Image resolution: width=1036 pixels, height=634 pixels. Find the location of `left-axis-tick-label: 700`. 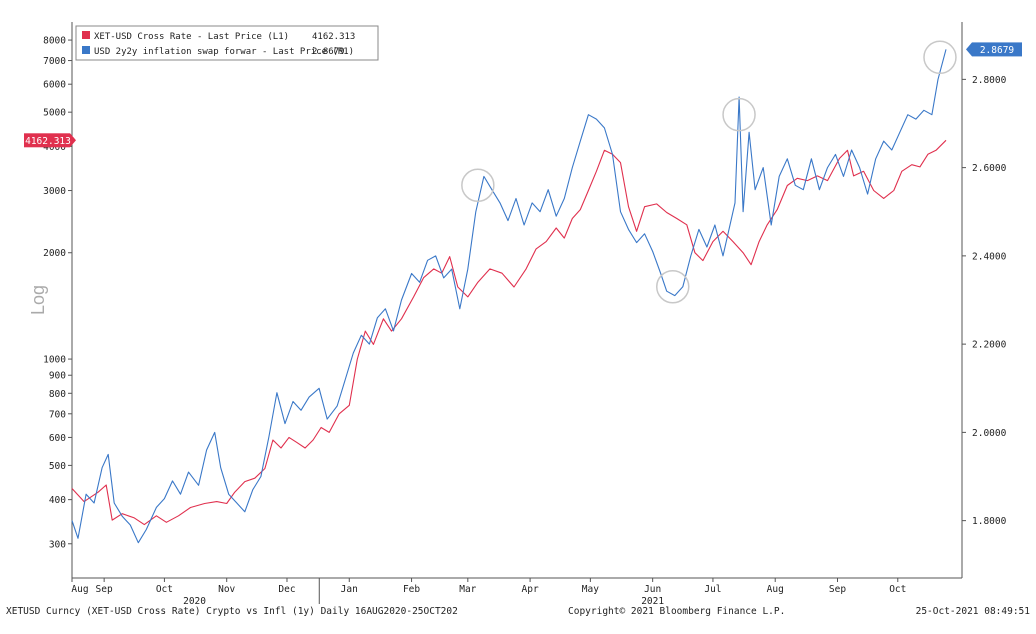

left-axis-tick-label: 700 is located at coordinates (57, 414).